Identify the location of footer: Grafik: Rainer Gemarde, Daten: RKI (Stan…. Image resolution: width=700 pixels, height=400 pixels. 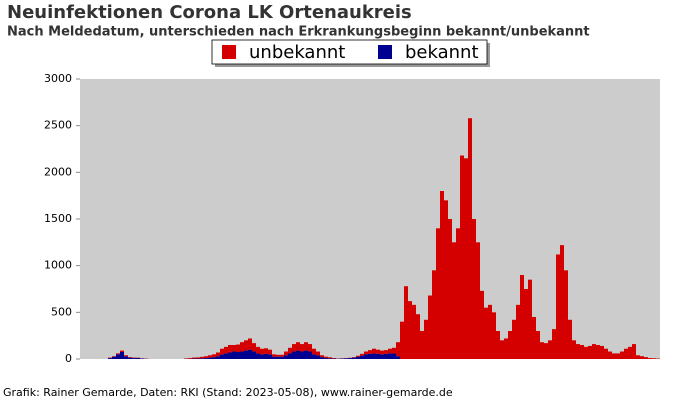
(228, 392).